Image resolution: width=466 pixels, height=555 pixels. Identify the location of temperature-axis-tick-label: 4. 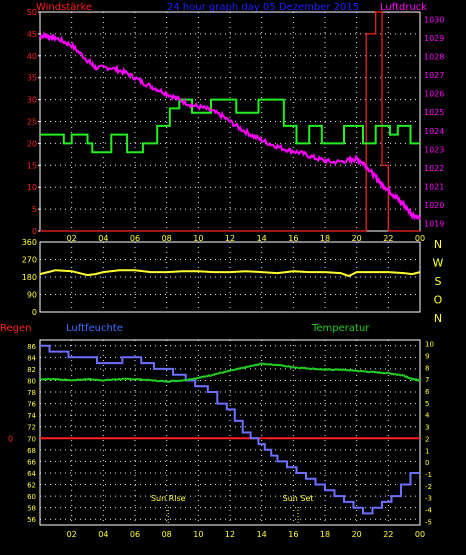
(427, 416).